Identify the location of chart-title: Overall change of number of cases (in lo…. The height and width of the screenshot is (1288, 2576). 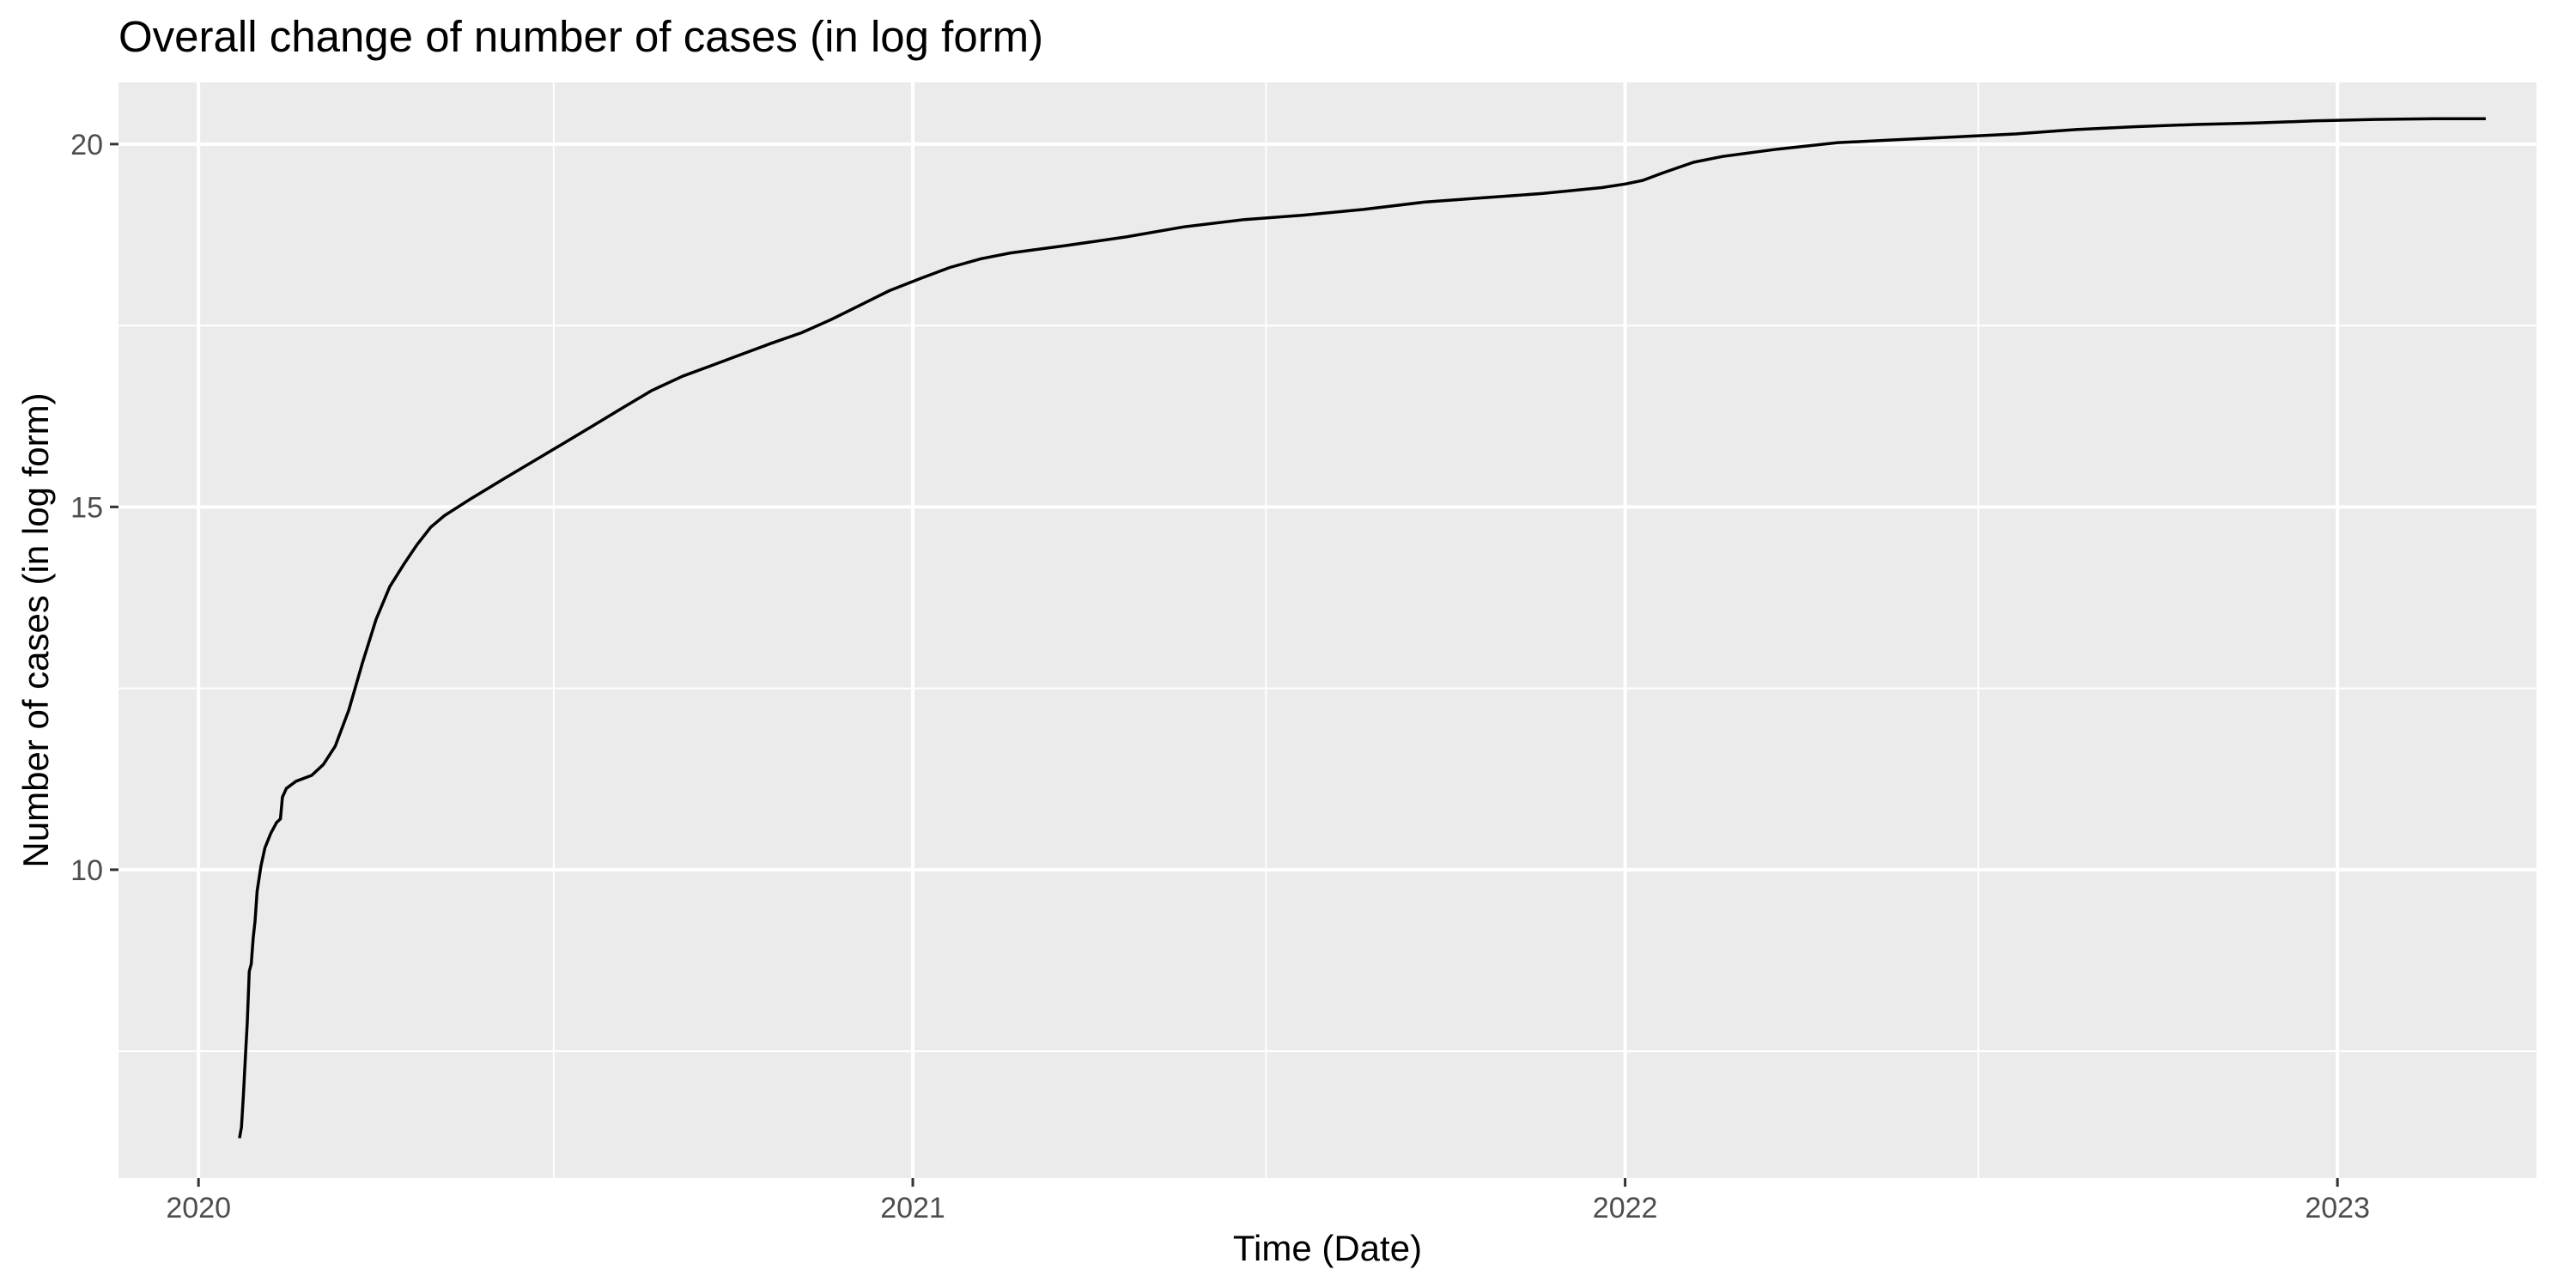
(580, 36).